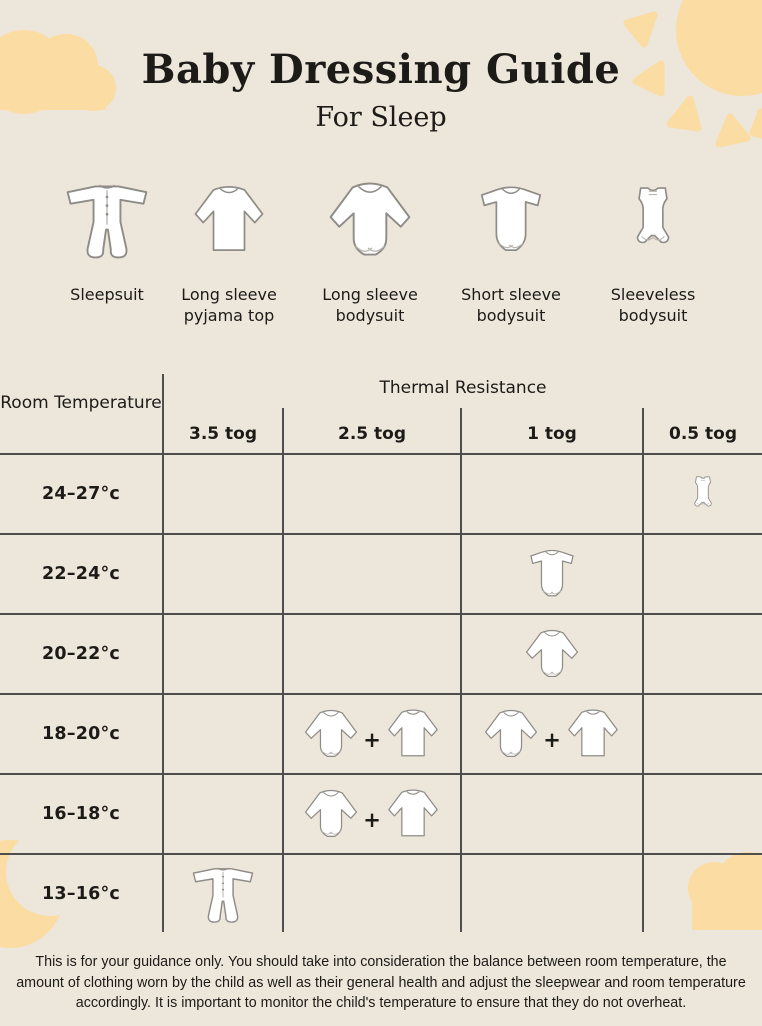 The height and width of the screenshot is (1026, 762). What do you see at coordinates (81, 654) in the screenshot?
I see `temperature-label: 20–22°c` at bounding box center [81, 654].